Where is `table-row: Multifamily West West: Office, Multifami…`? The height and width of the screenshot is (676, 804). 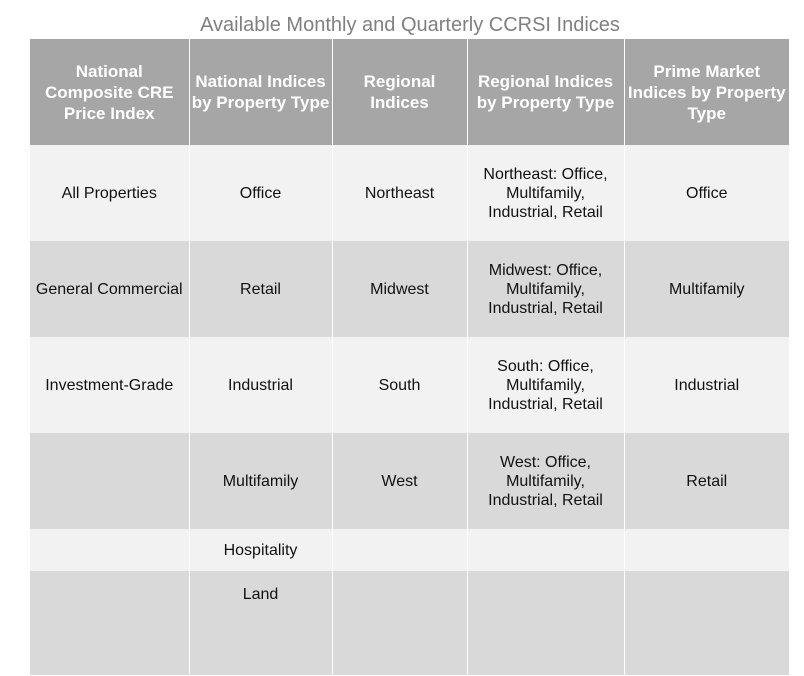
table-row: Multifamily West West: Office, Multifami… is located at coordinates (409, 481).